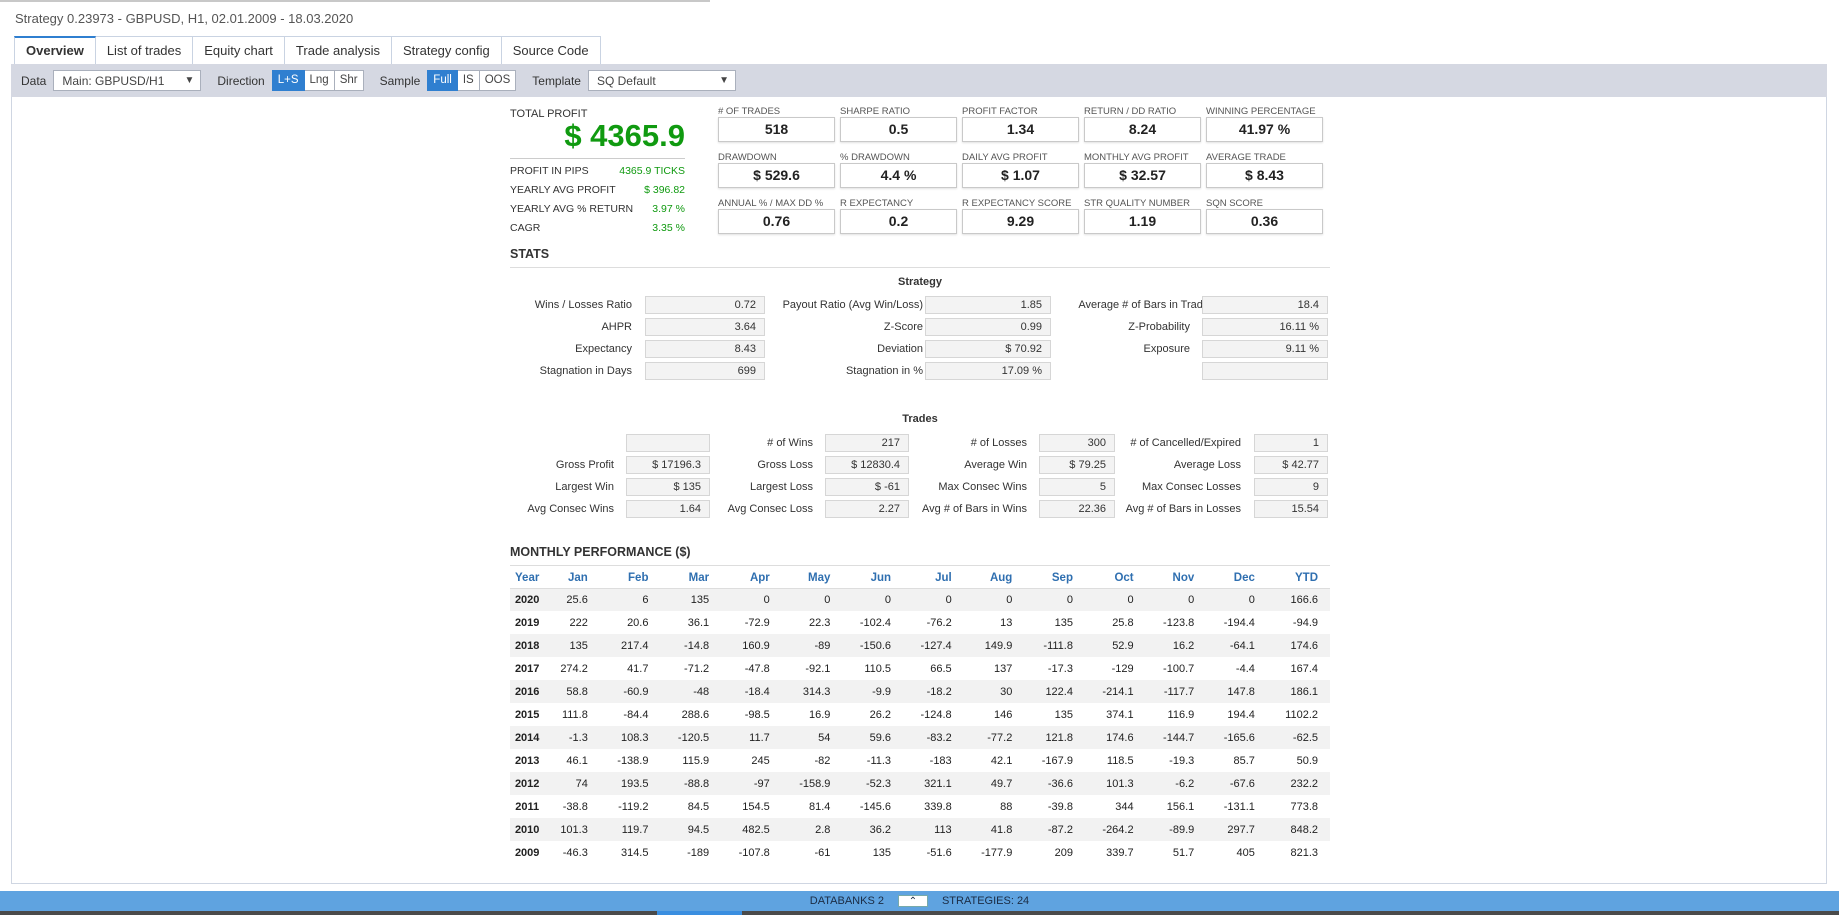  I want to click on tab-strategy-config: Strategy config, so click(446, 50).